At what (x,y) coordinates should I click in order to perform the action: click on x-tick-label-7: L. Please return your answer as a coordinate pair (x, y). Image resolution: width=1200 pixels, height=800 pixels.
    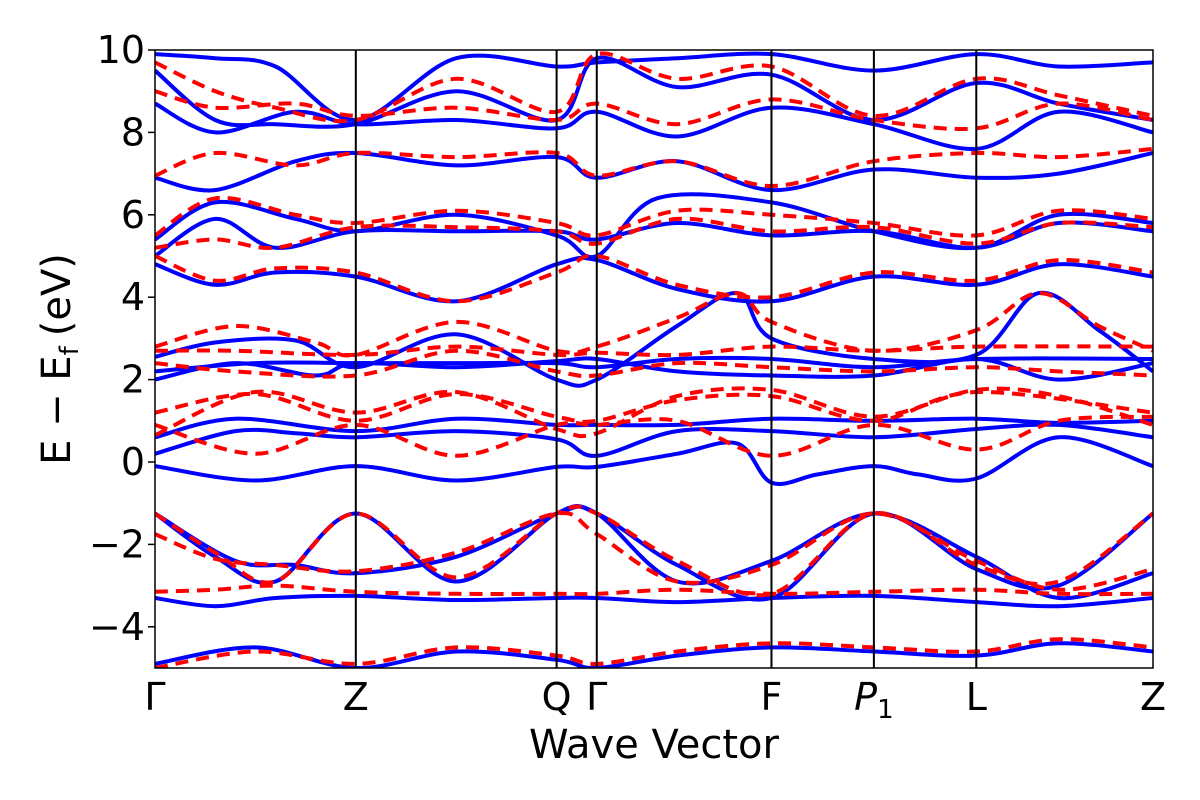
    Looking at the image, I should click on (976, 697).